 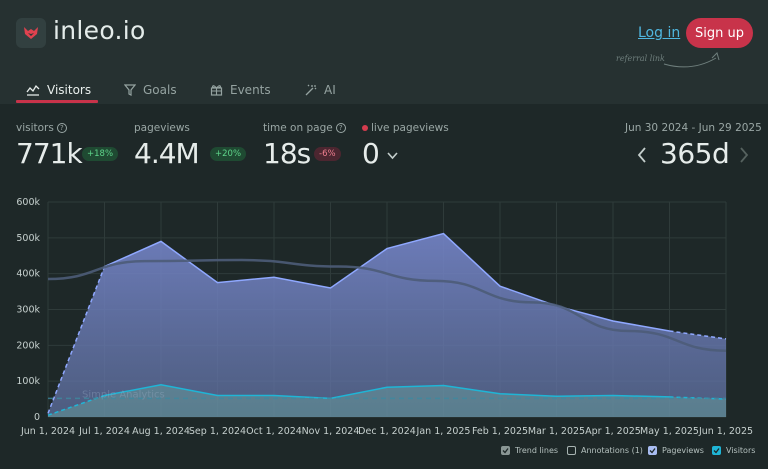 What do you see at coordinates (320, 90) in the screenshot?
I see `tab-ai: AI` at bounding box center [320, 90].